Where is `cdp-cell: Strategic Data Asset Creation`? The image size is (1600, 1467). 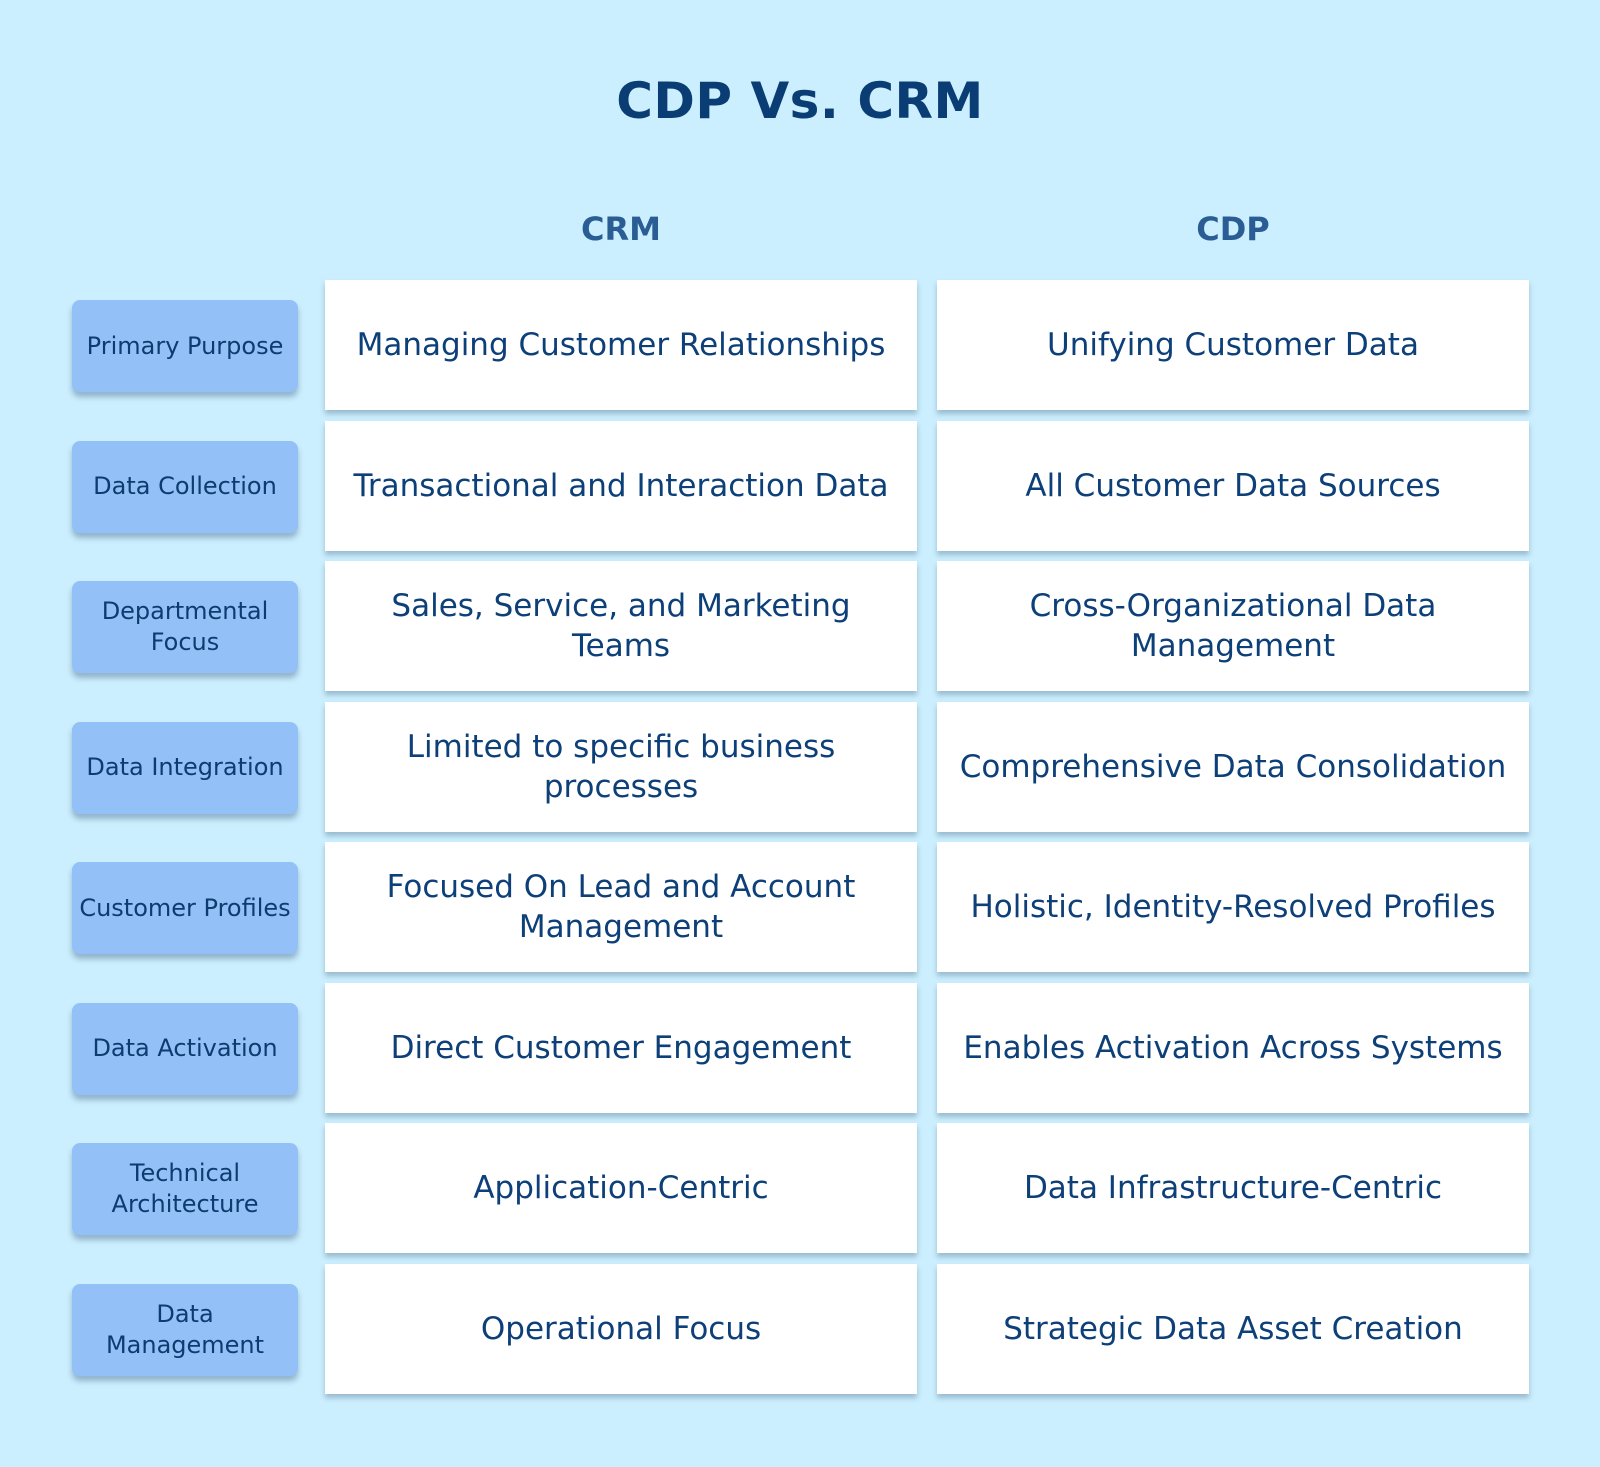
cdp-cell: Strategic Data Asset Creation is located at coordinates (1233, 1328).